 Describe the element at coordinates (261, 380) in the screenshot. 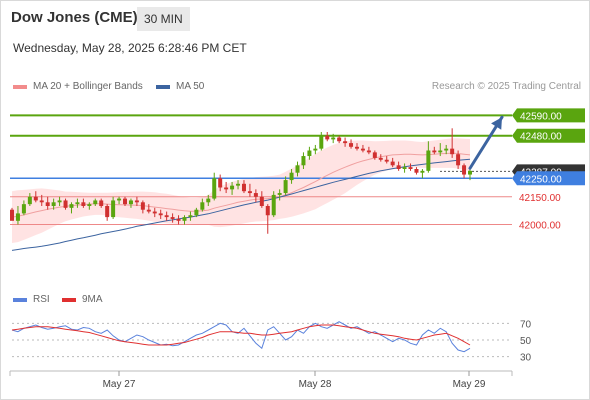

I see `time-axis: May 27 May 28 May 29` at that location.